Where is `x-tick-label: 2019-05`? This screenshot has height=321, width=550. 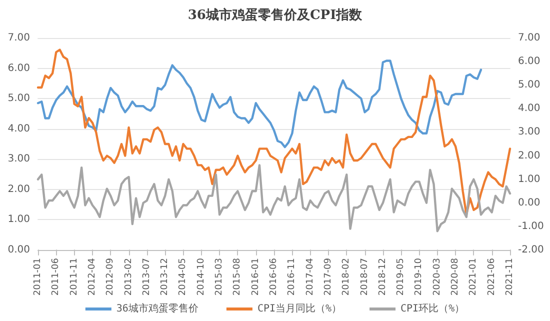 x-tick-label: 2019-05 is located at coordinates (401, 277).